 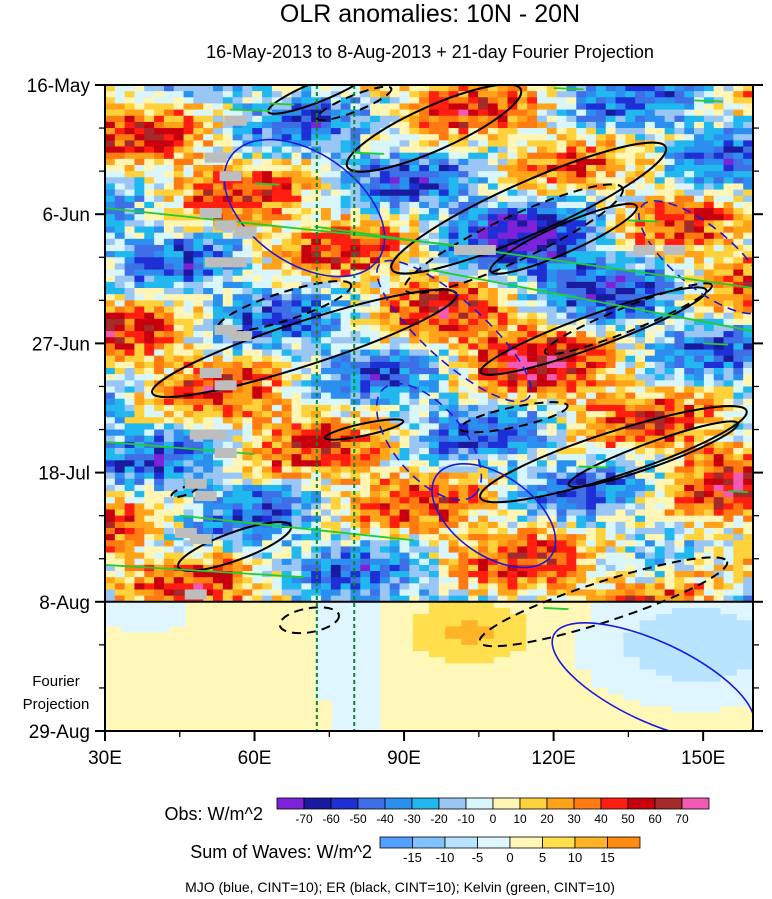 What do you see at coordinates (607, 857) in the screenshot?
I see `colorbar-tick-label: 15` at bounding box center [607, 857].